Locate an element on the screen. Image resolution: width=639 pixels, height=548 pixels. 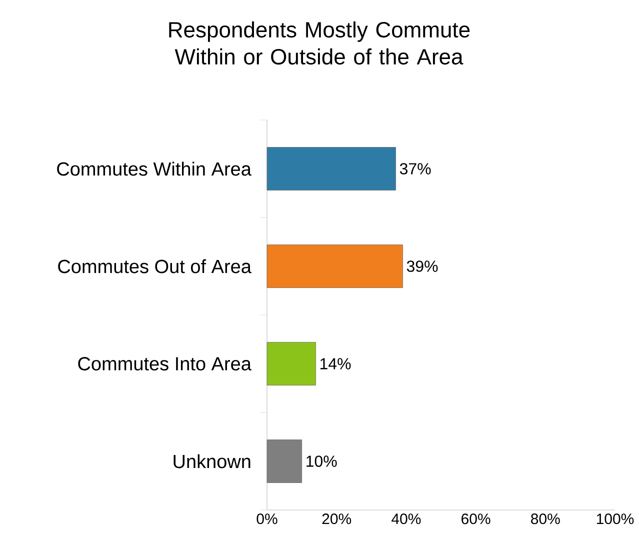
chart-title: Respondents Mostly Commute Within or Outside of the Area is located at coordinates (319, 43).